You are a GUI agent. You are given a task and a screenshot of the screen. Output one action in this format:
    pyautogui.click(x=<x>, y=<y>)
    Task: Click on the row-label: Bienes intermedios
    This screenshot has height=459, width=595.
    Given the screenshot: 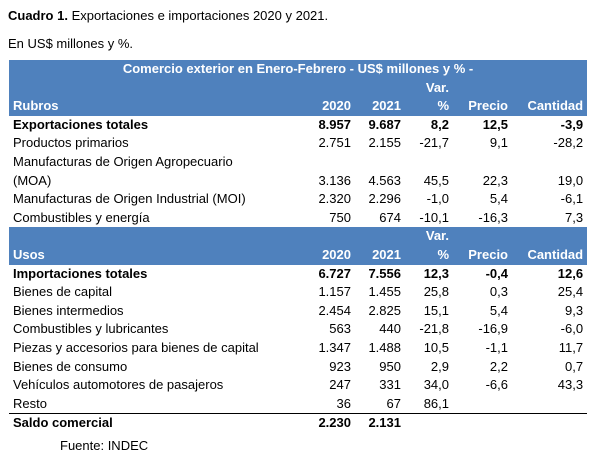 What is the action you would take?
    pyautogui.click(x=68, y=310)
    